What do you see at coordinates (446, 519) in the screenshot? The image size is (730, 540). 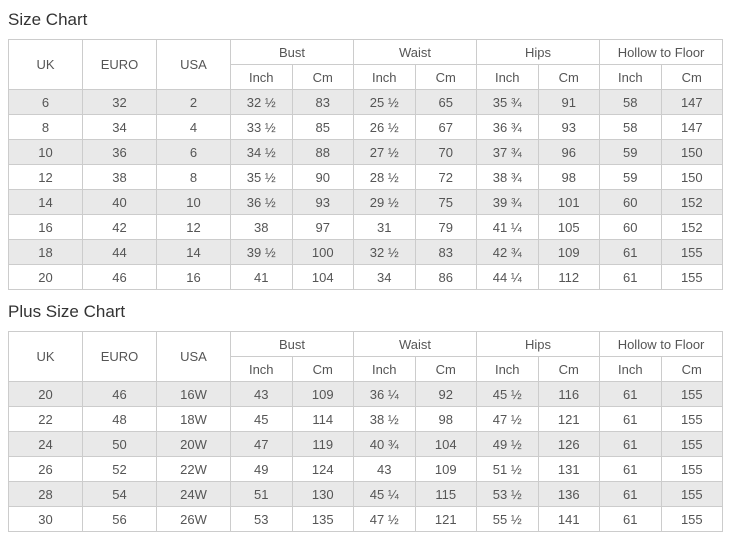 I see `table-cell: 121` at bounding box center [446, 519].